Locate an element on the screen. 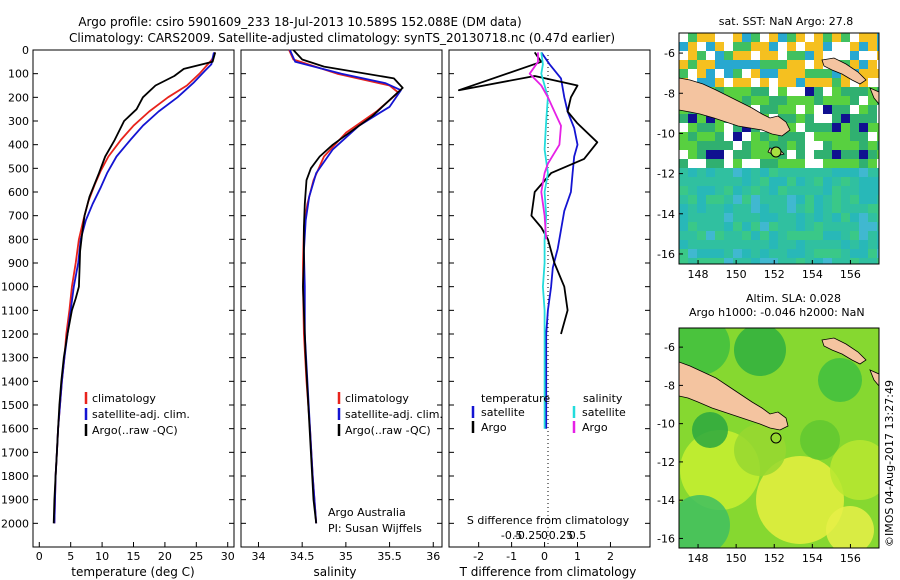 The width and height of the screenshot is (900, 580). s-tick-label: 0.5 is located at coordinates (578, 535).